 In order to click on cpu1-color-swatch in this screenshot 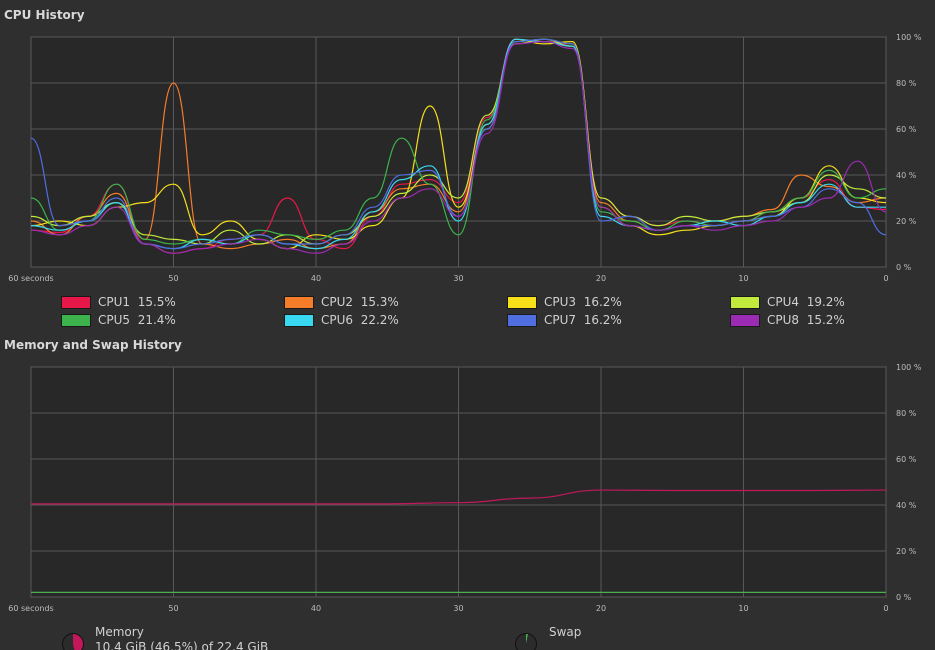, I will do `click(76, 302)`.